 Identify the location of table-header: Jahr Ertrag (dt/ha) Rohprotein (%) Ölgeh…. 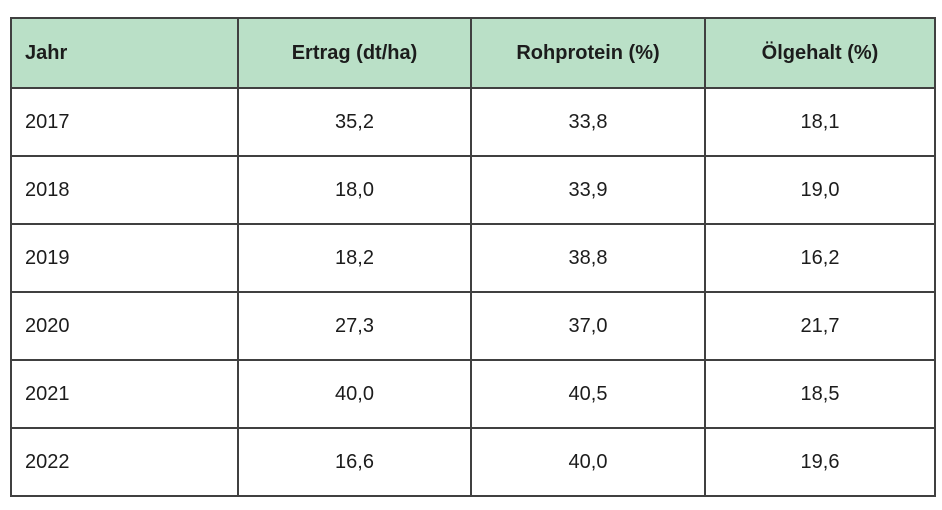
(473, 53).